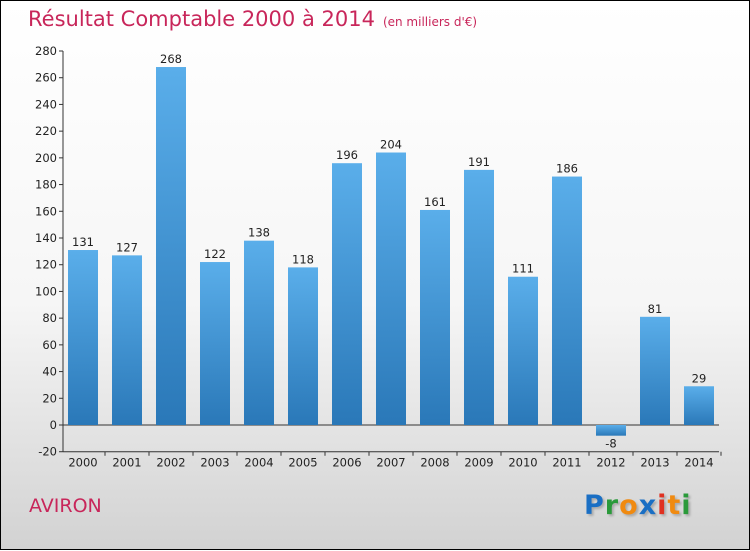 The image size is (750, 551). What do you see at coordinates (391, 145) in the screenshot?
I see `data-label-2007: 204` at bounding box center [391, 145].